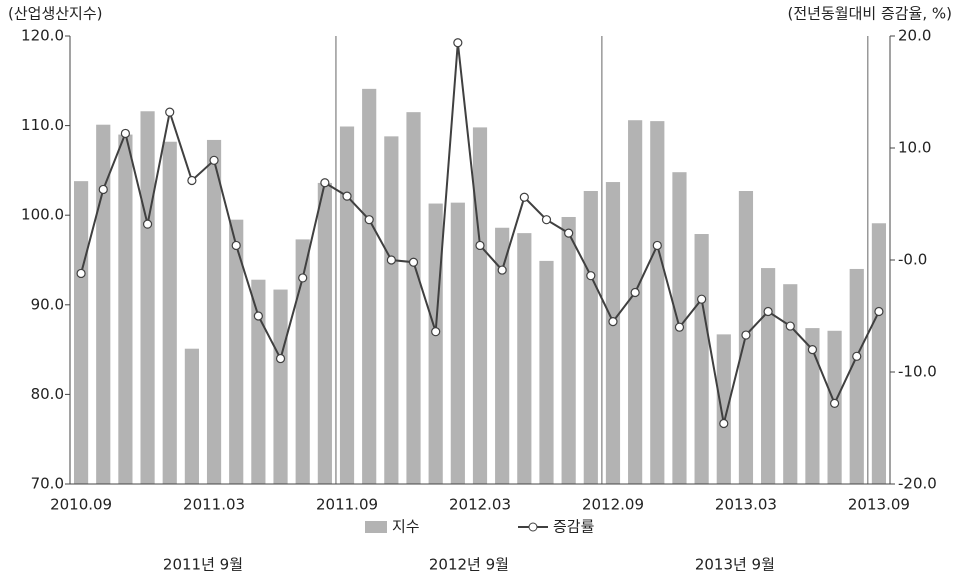 This screenshot has height=578, width=960. What do you see at coordinates (47, 394) in the screenshot?
I see `y-tick-label: 80.0` at bounding box center [47, 394].